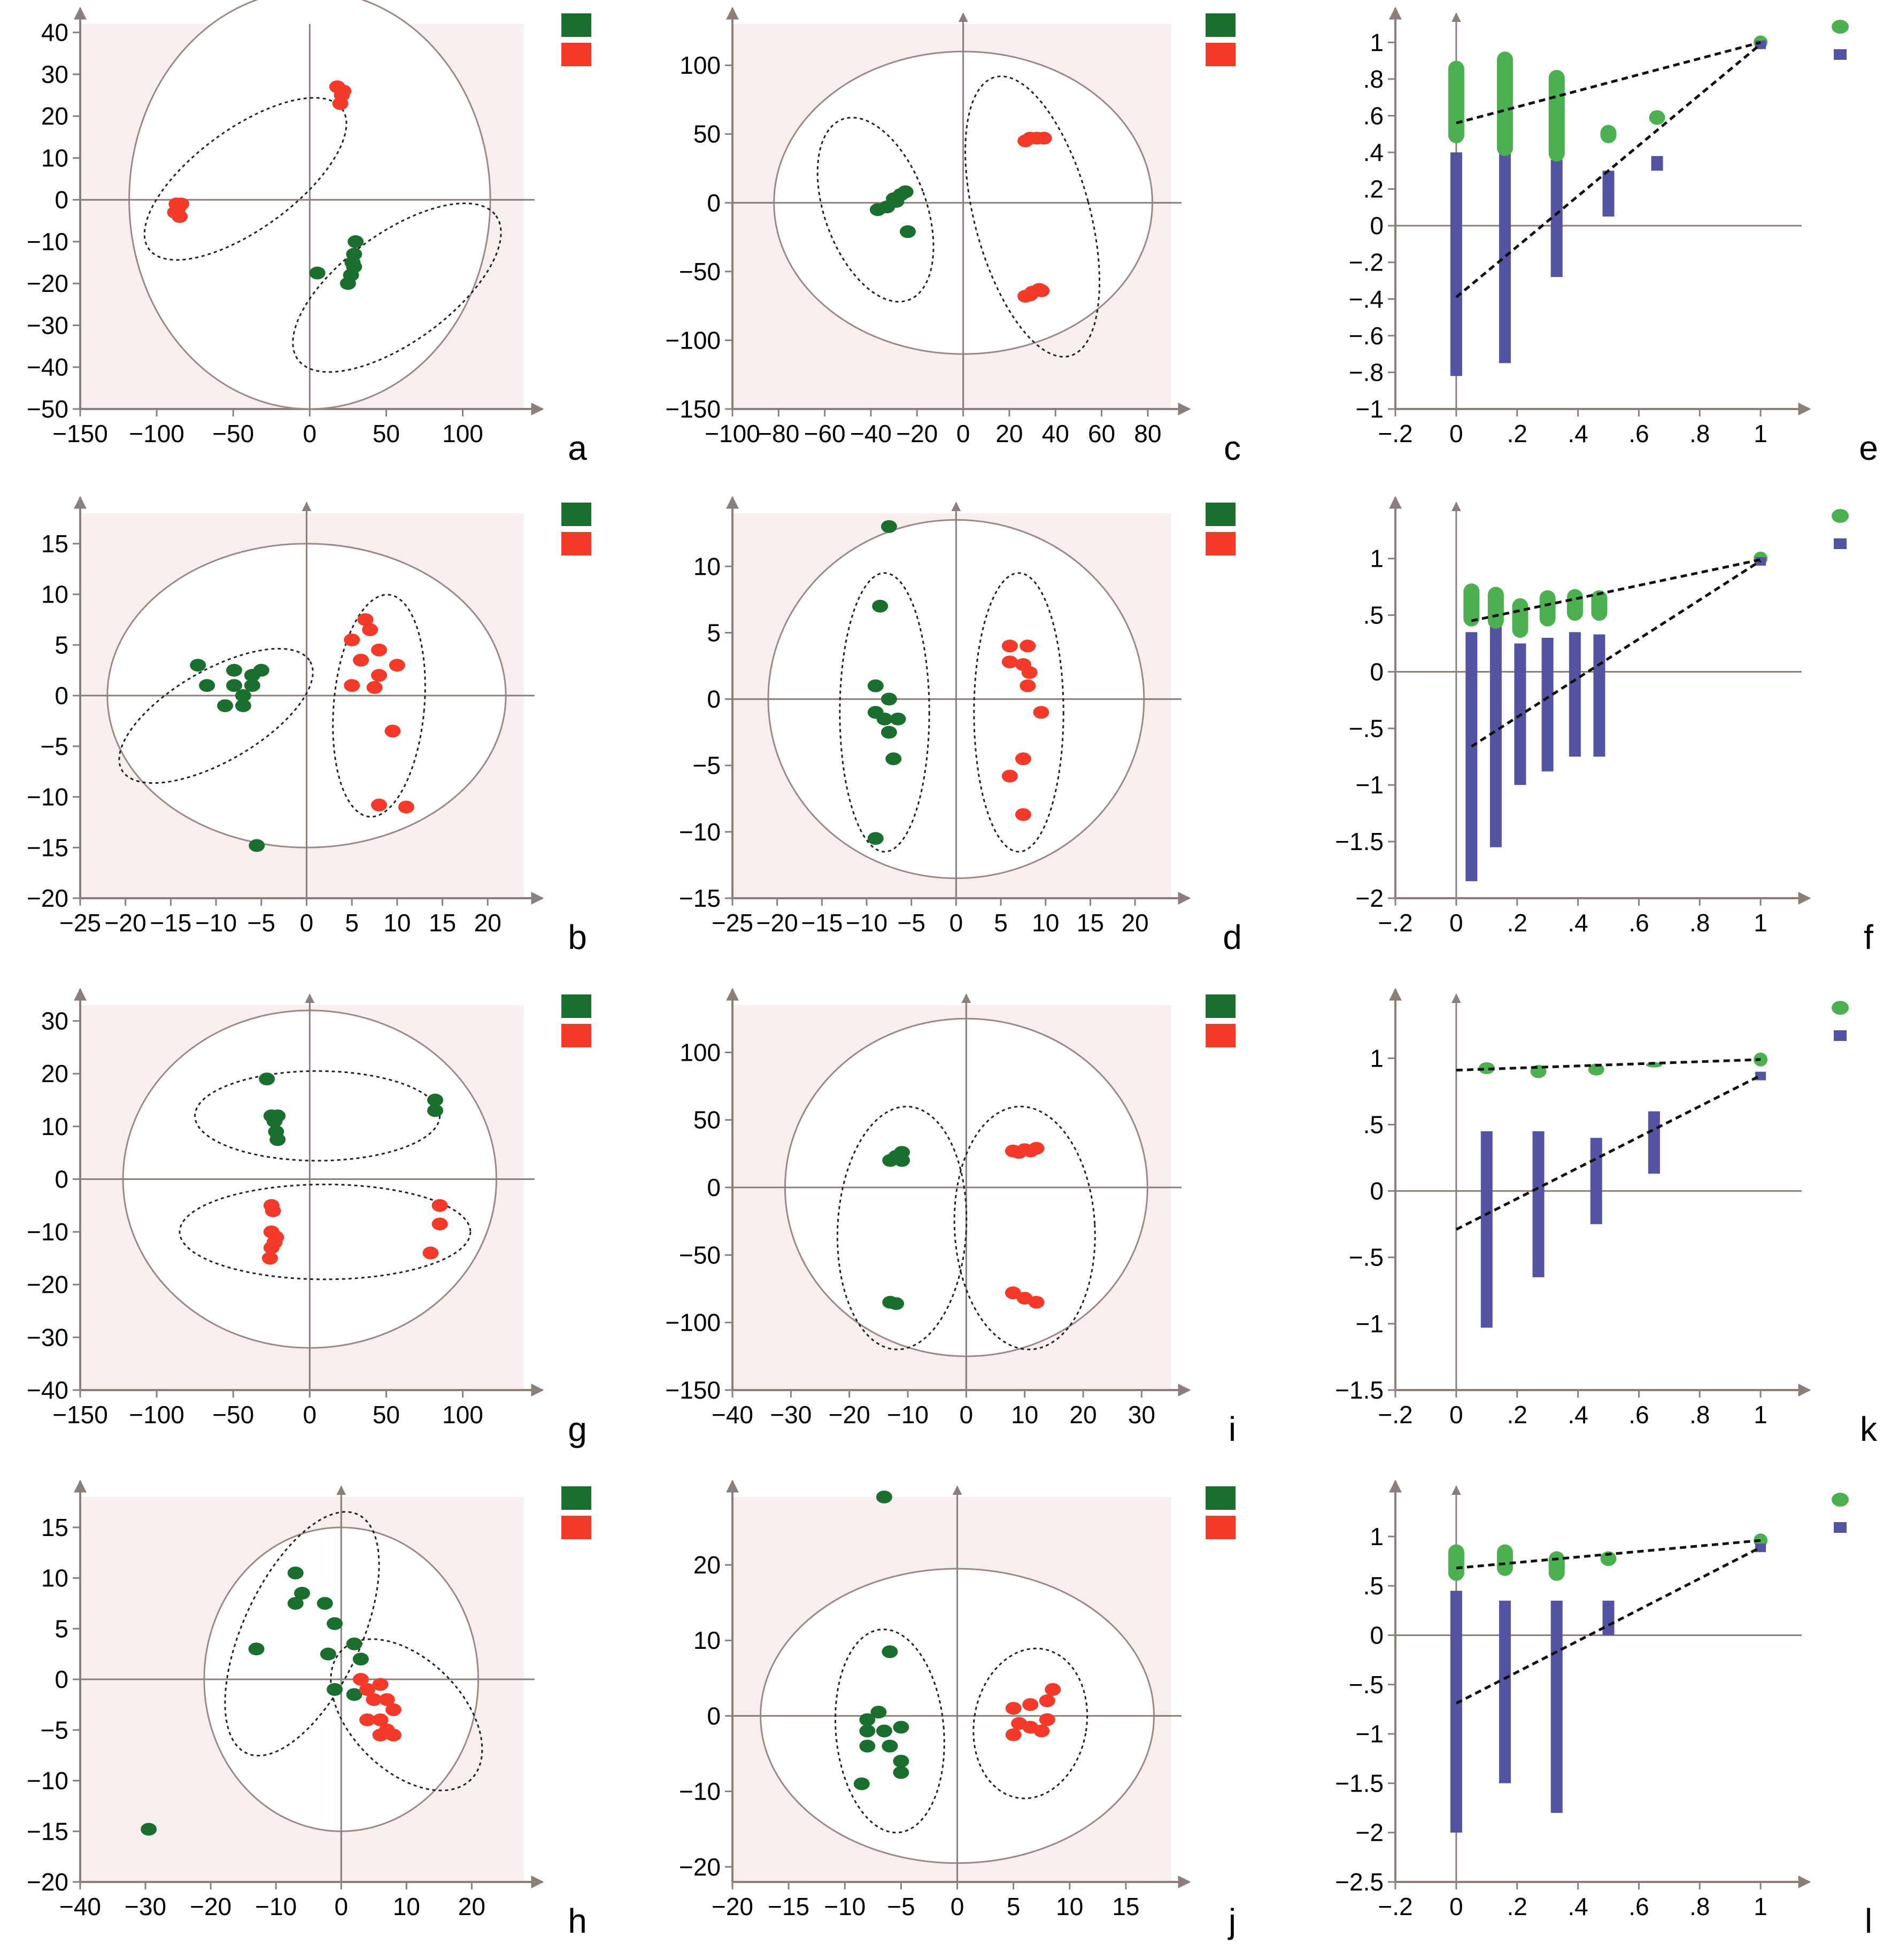  I want to click on y-tick-label: −30, so click(47, 1337).